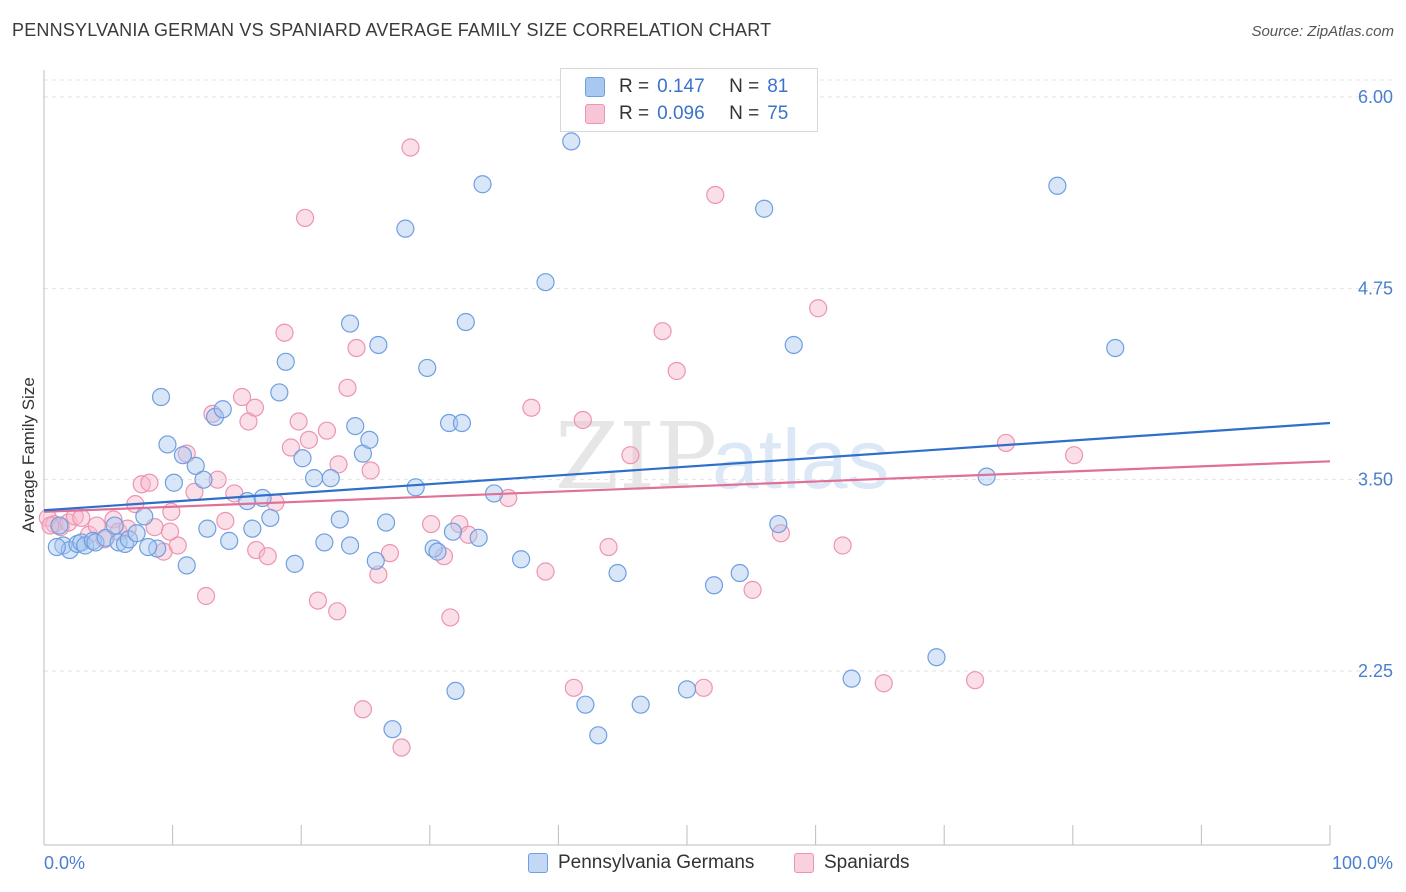 Image resolution: width=1406 pixels, height=892 pixels. Describe the element at coordinates (1322, 31) in the screenshot. I see `chart-source: Source: ZipAtlas.com` at that location.